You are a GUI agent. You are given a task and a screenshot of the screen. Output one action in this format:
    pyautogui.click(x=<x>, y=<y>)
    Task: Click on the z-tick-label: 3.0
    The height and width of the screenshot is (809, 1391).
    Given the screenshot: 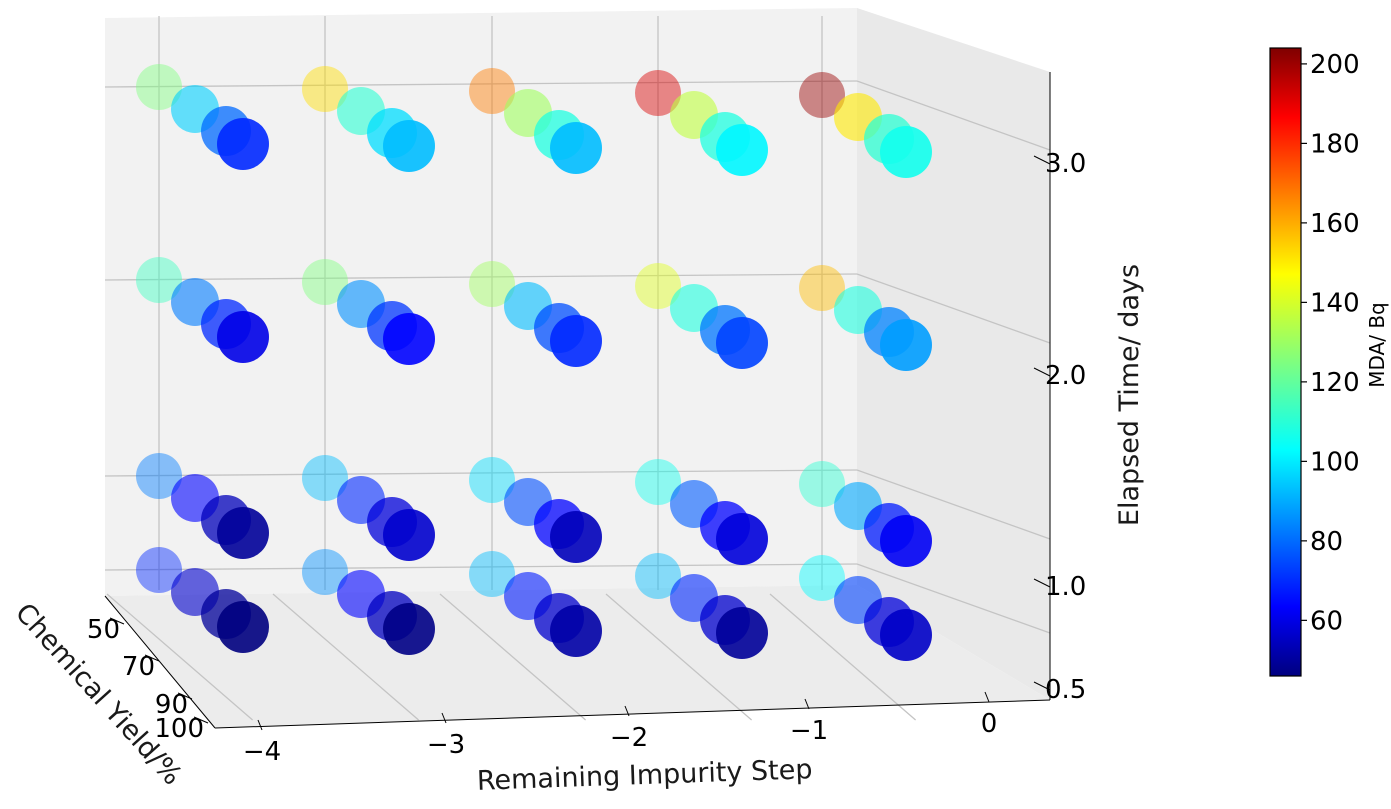 What is the action you would take?
    pyautogui.click(x=1065, y=164)
    